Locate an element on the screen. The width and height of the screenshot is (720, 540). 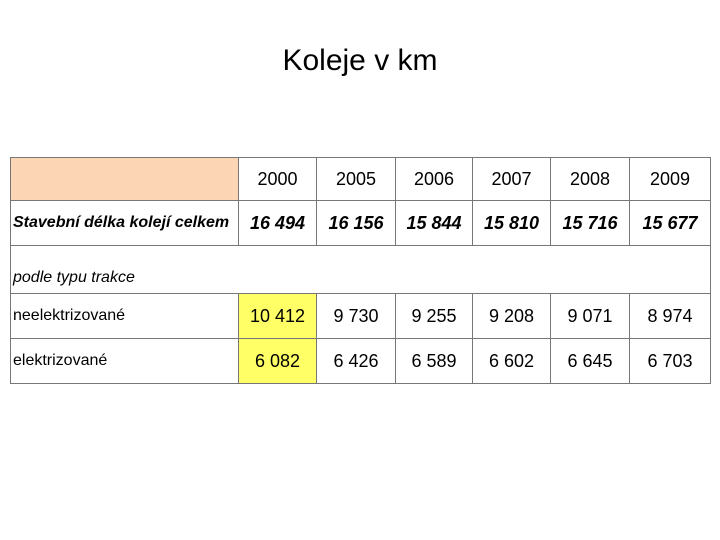
year-header: 2007 is located at coordinates (511, 179).